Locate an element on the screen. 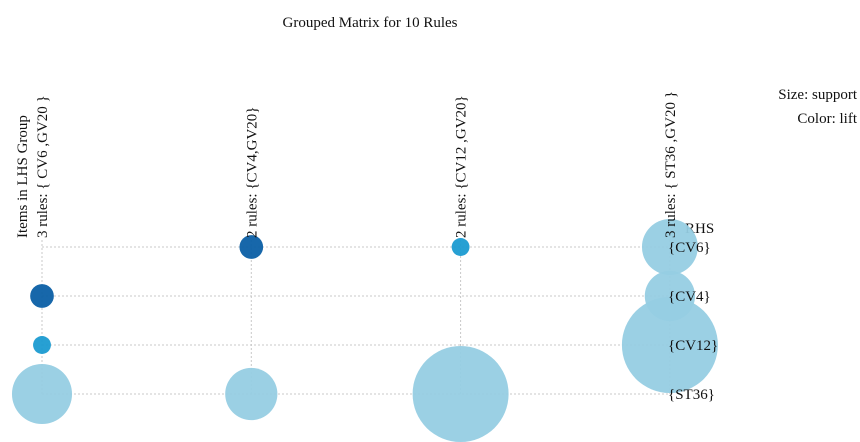  row-label: {CV6} is located at coordinates (689, 248).